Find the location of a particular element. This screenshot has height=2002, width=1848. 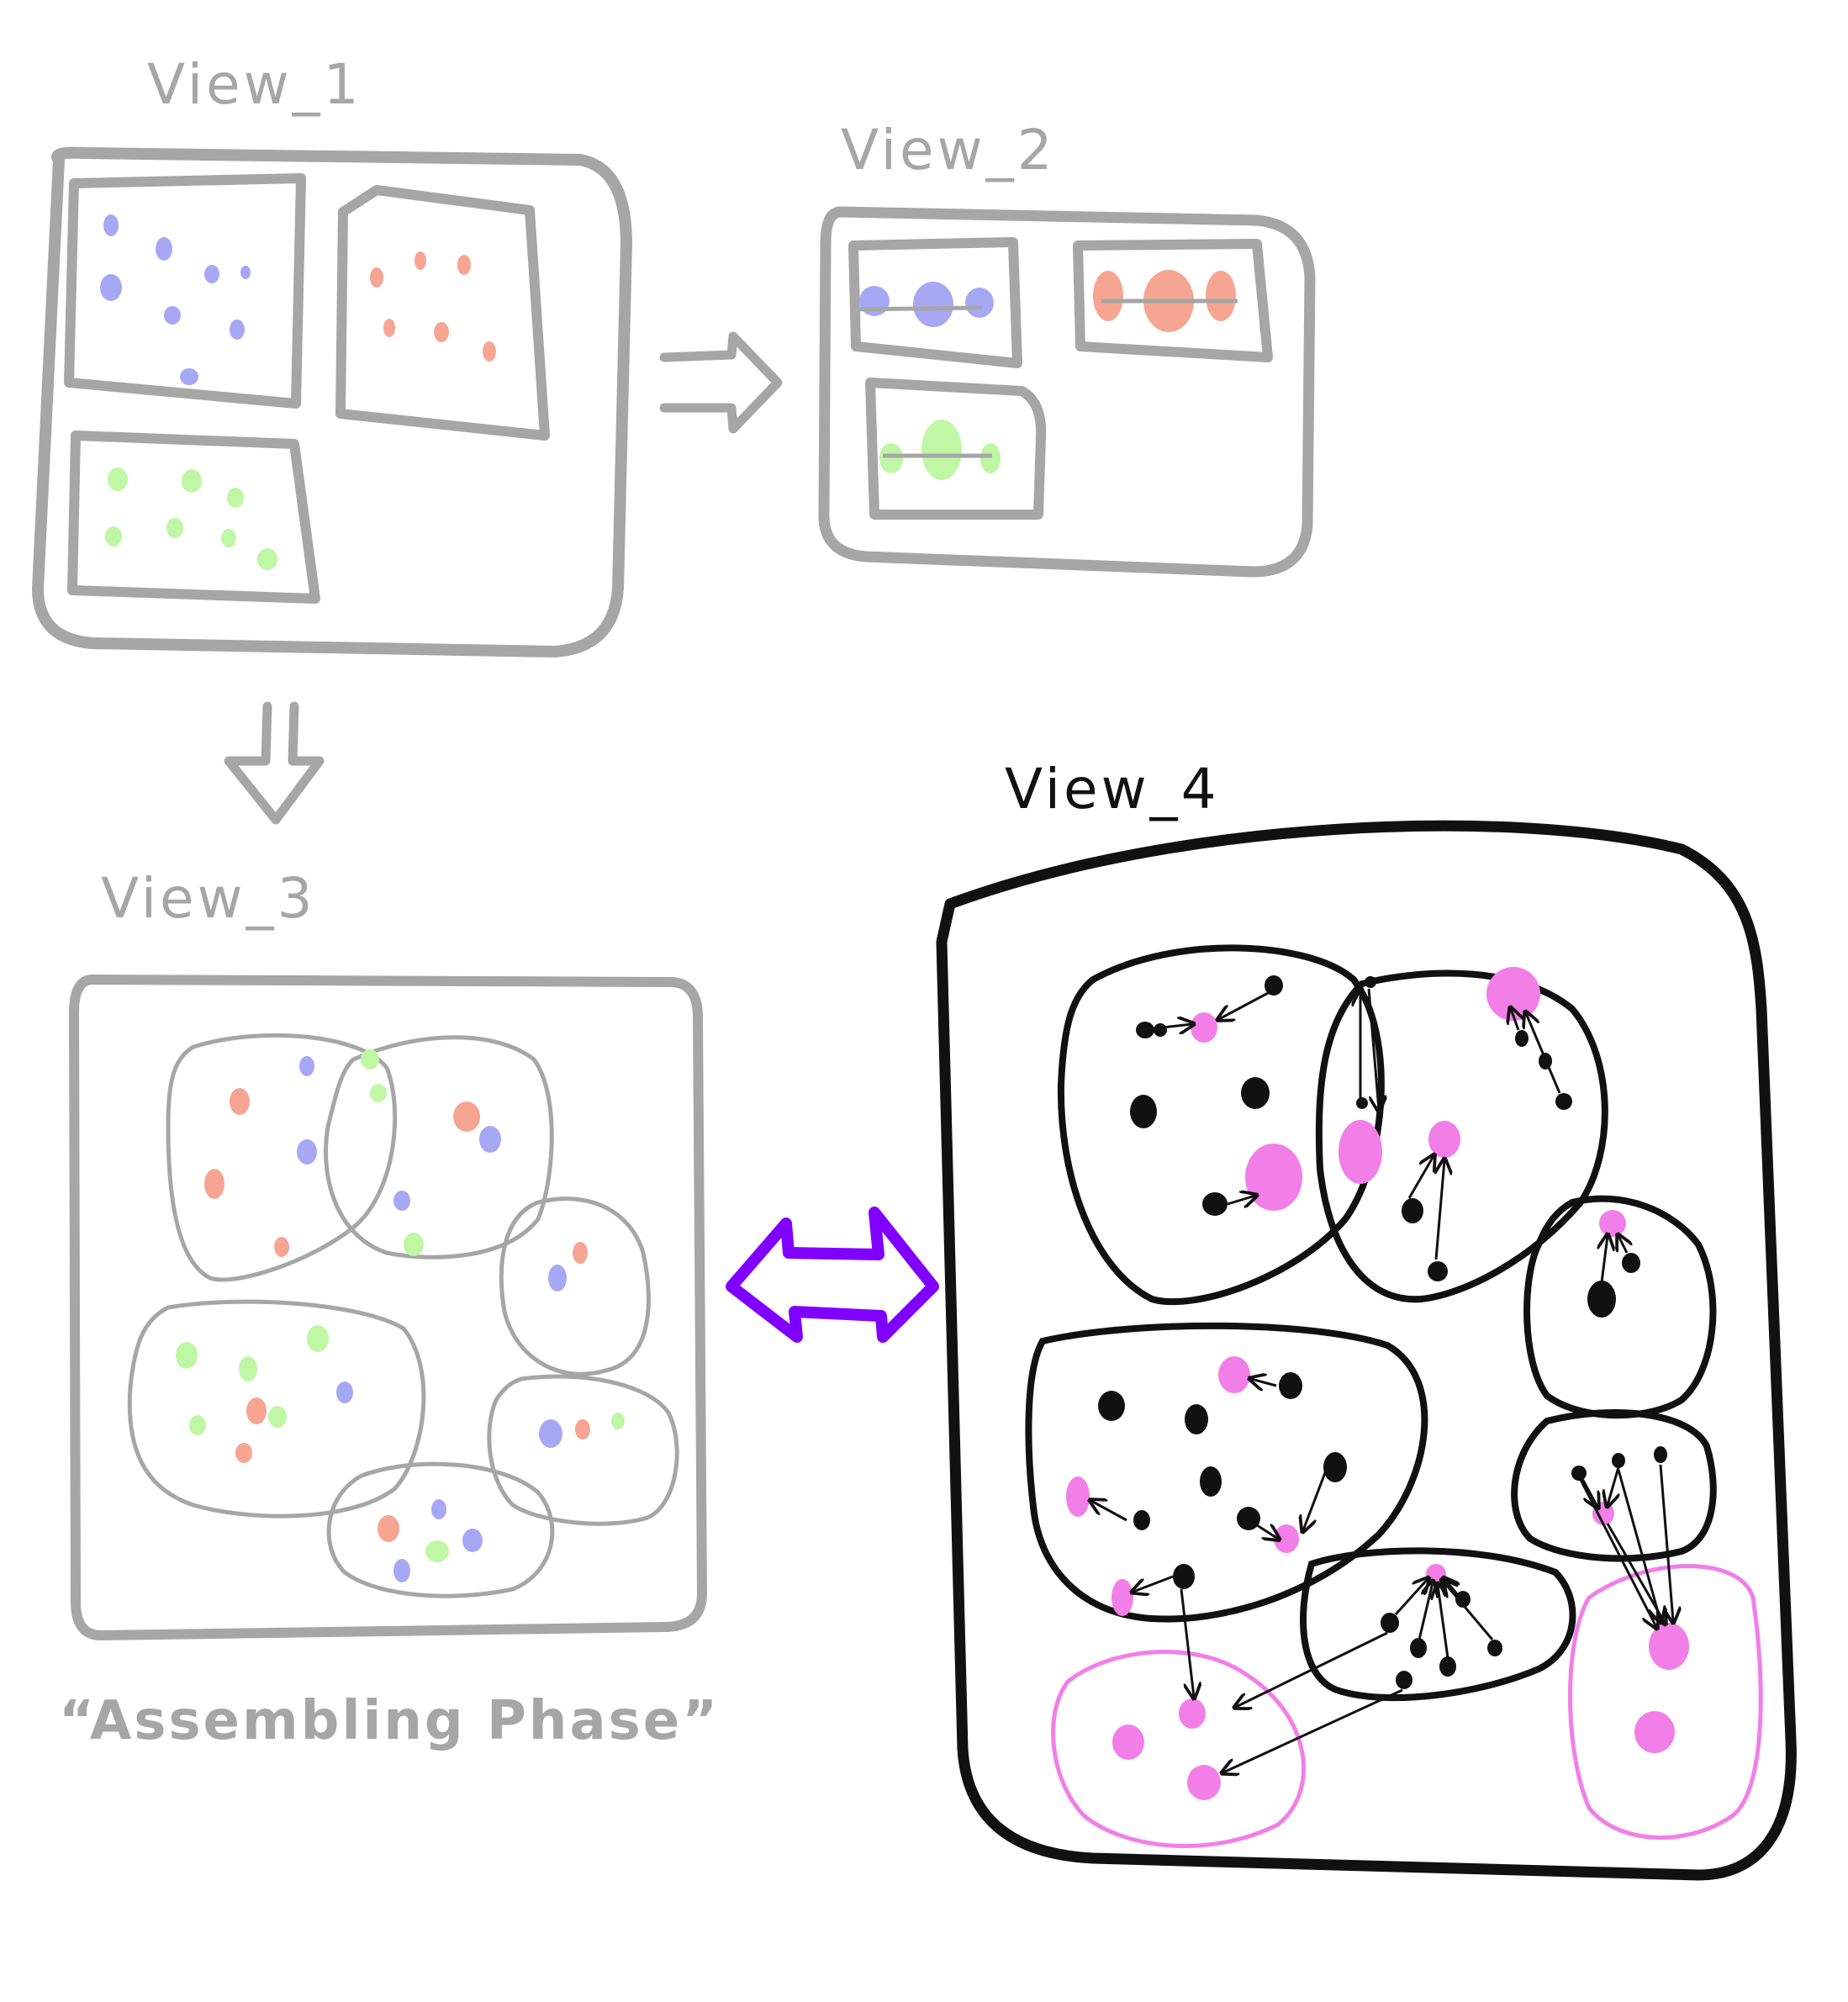

view-2-blue-panel is located at coordinates (935, 302).